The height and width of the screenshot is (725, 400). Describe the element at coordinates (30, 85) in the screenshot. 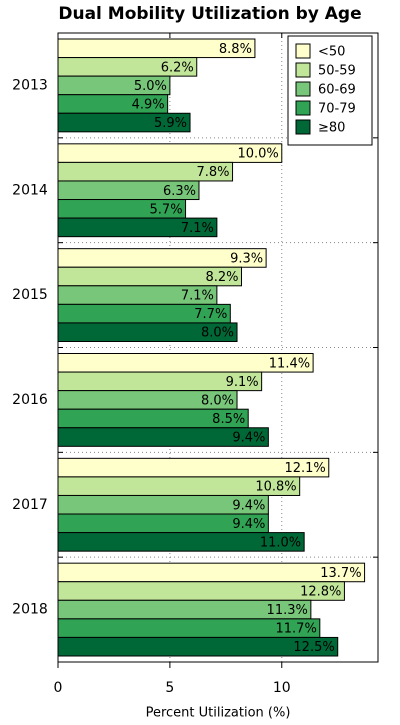

I see `y-tick-label: 2013` at that location.